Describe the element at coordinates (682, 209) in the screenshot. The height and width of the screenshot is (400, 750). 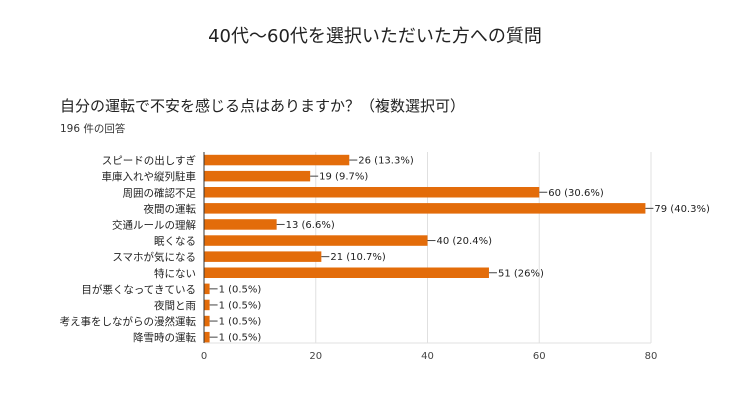
I see `value-label: 79 (40.3%)` at that location.